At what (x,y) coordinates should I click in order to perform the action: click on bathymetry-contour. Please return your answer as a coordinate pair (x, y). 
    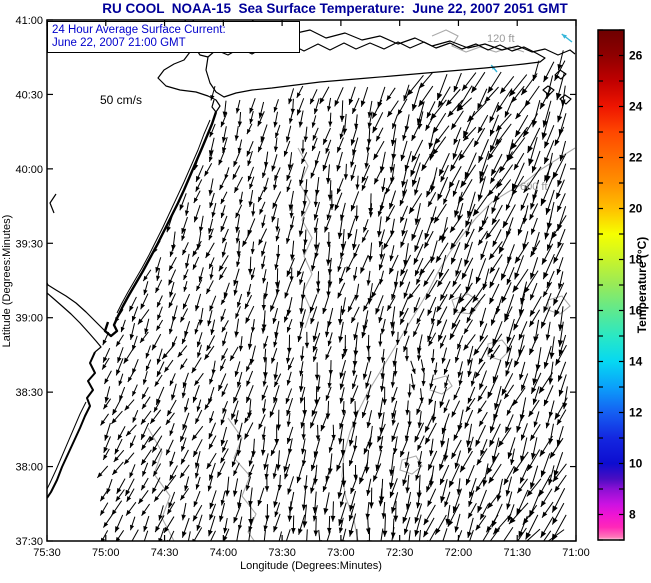
    Looking at the image, I should click on (305, 238).